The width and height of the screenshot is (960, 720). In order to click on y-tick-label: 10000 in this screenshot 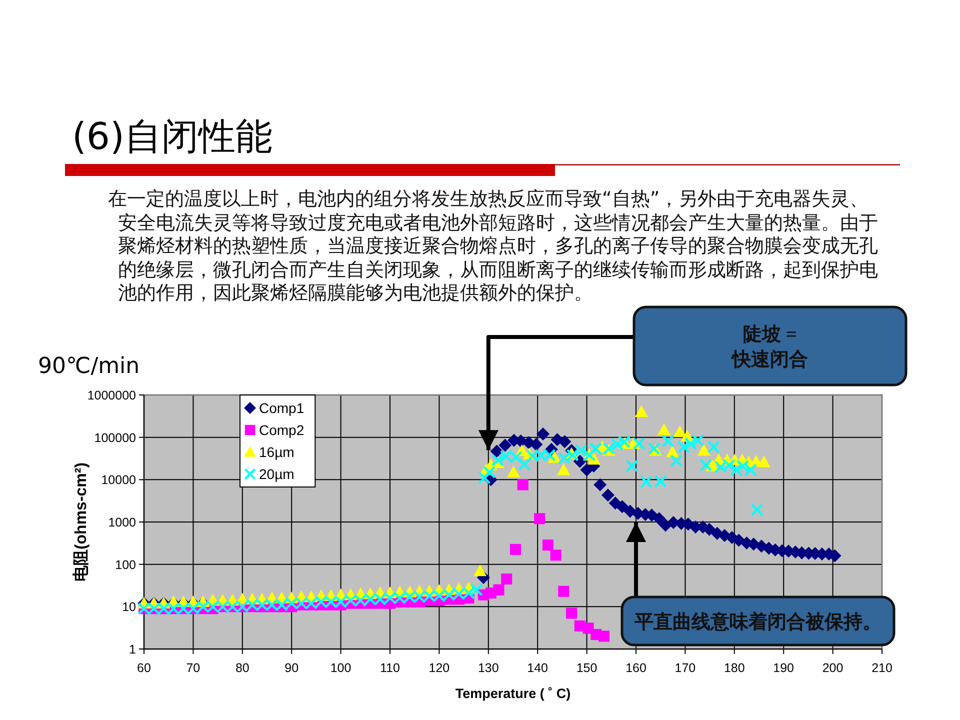, I will do `click(118, 480)`.